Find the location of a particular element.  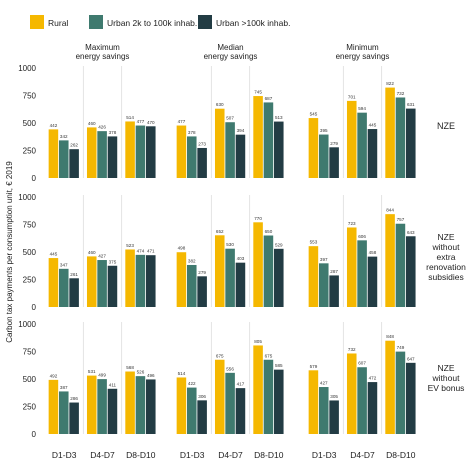

column-header-1: energy savings is located at coordinates (231, 56).